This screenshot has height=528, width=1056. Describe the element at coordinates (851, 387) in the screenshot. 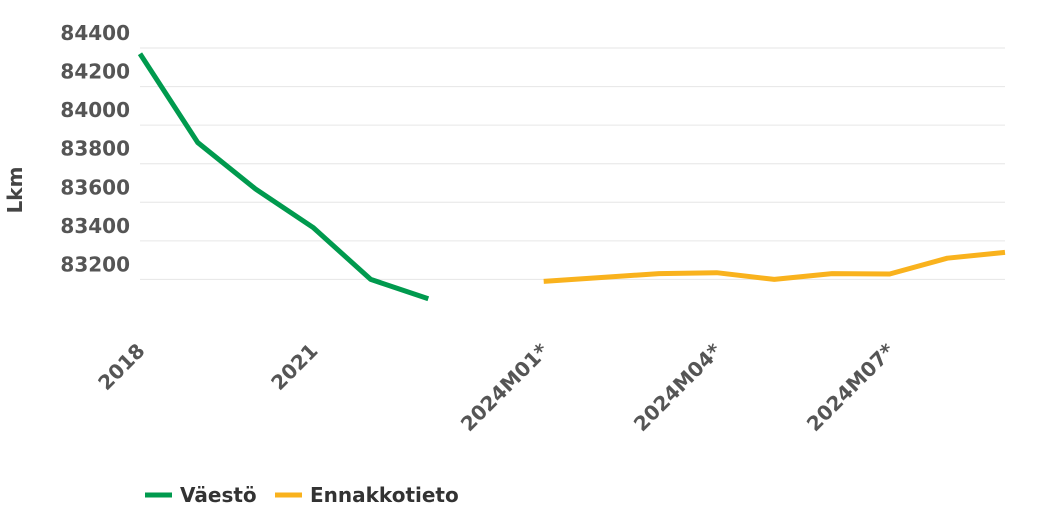

I see `x-tick-label: 2024M07*` at that location.